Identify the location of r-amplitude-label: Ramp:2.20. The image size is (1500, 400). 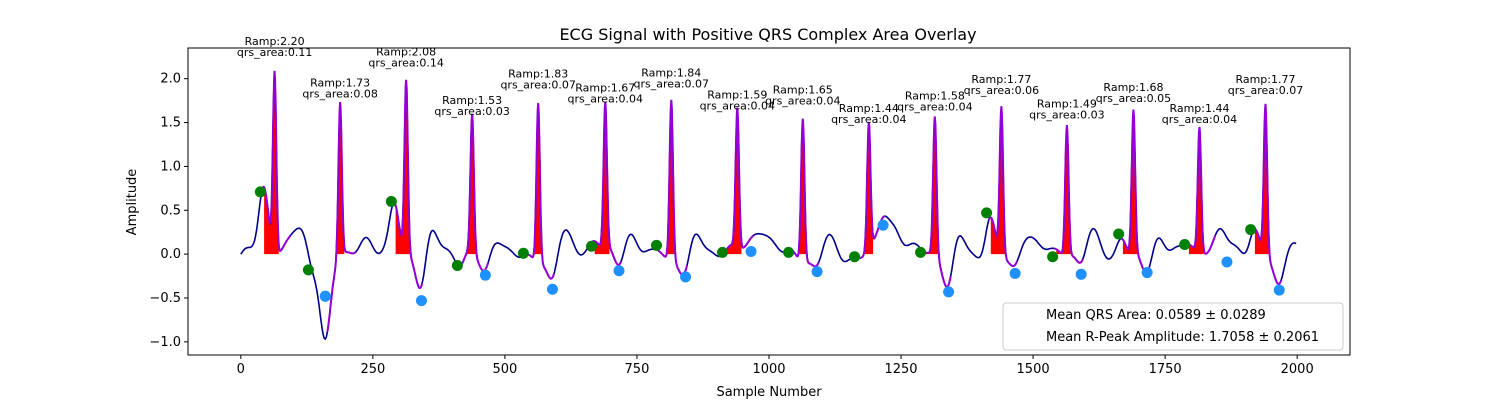
(275, 41).